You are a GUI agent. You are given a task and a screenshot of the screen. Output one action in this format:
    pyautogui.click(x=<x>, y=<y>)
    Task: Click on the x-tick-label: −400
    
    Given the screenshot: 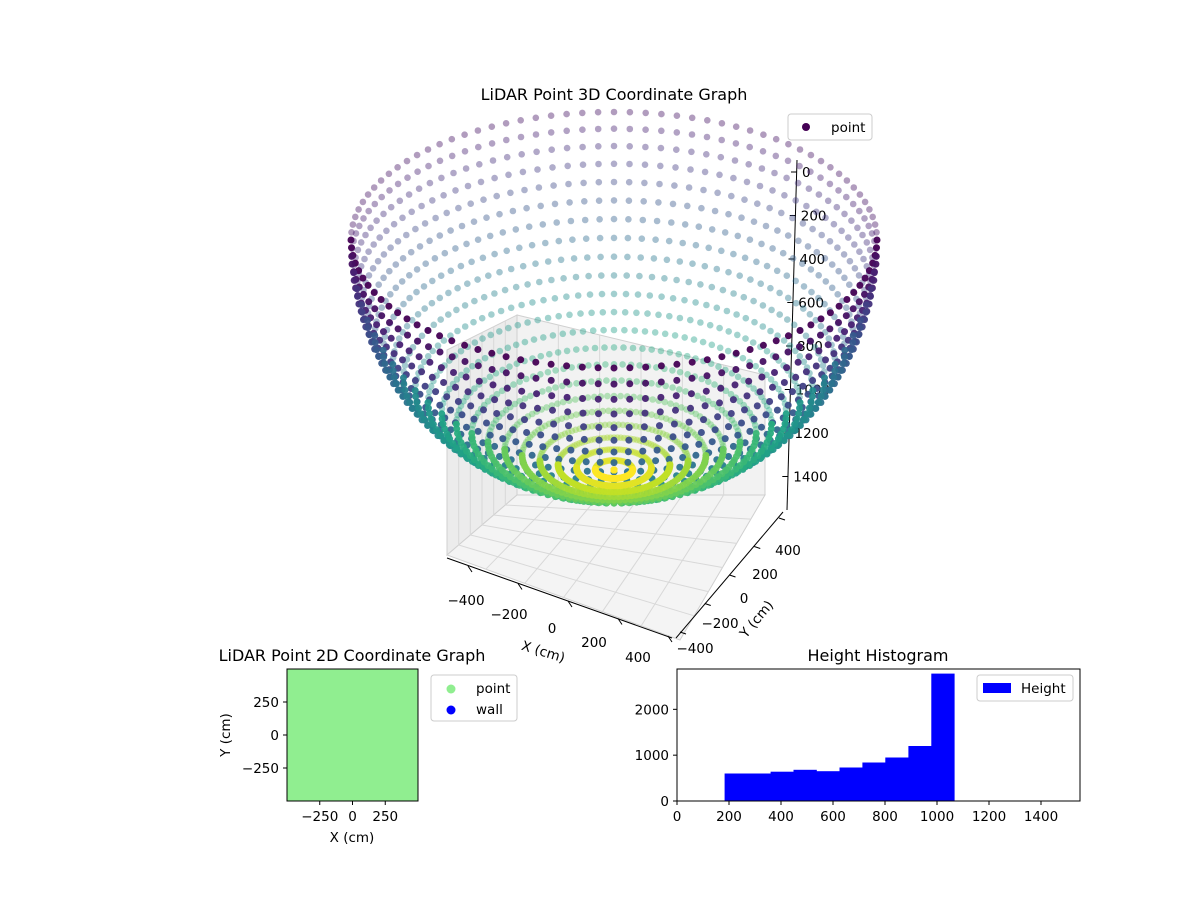 What is the action you would take?
    pyautogui.click(x=465, y=601)
    